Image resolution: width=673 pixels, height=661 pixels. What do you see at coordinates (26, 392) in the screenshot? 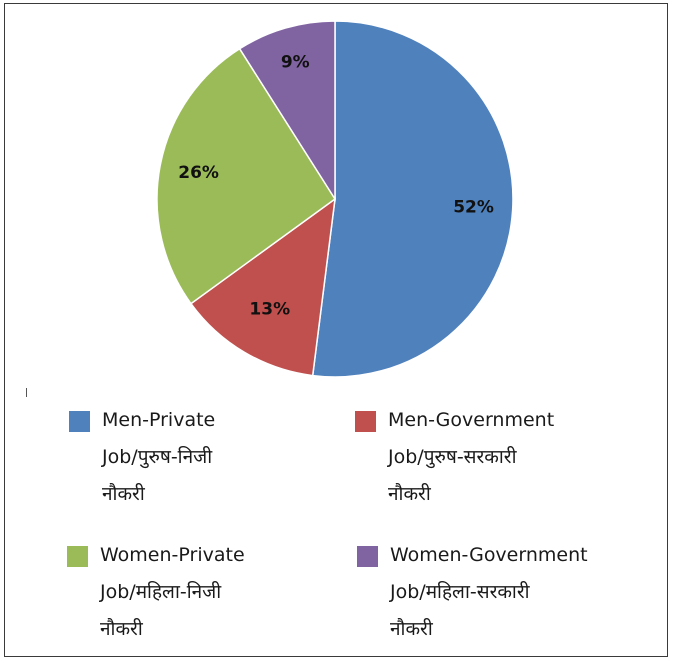
I see `stray-tick-mark` at bounding box center [26, 392].